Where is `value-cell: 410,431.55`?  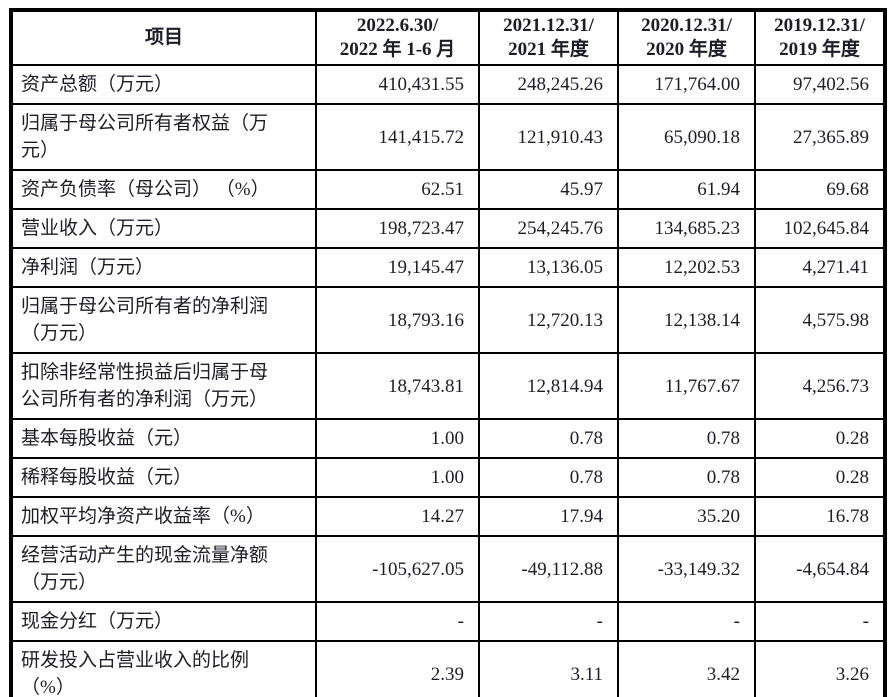 value-cell: 410,431.55 is located at coordinates (397, 84).